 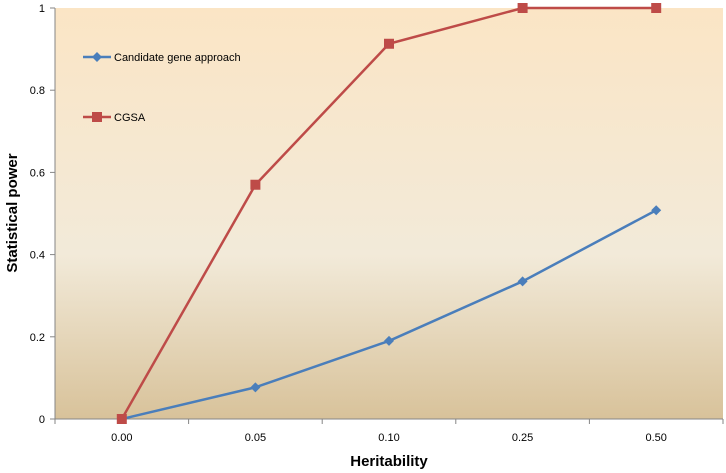 I want to click on legend-marker-cgsa, so click(x=97, y=117).